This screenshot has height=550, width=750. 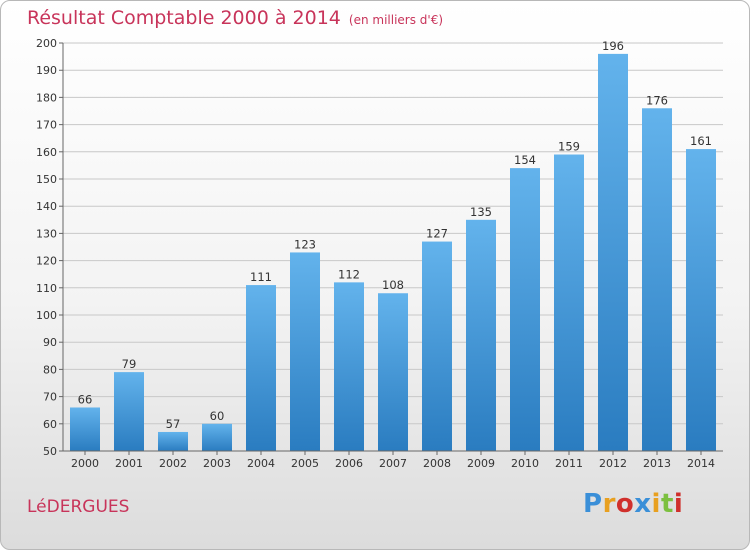 What do you see at coordinates (609, 504) in the screenshot?
I see `logo-letter: r` at bounding box center [609, 504].